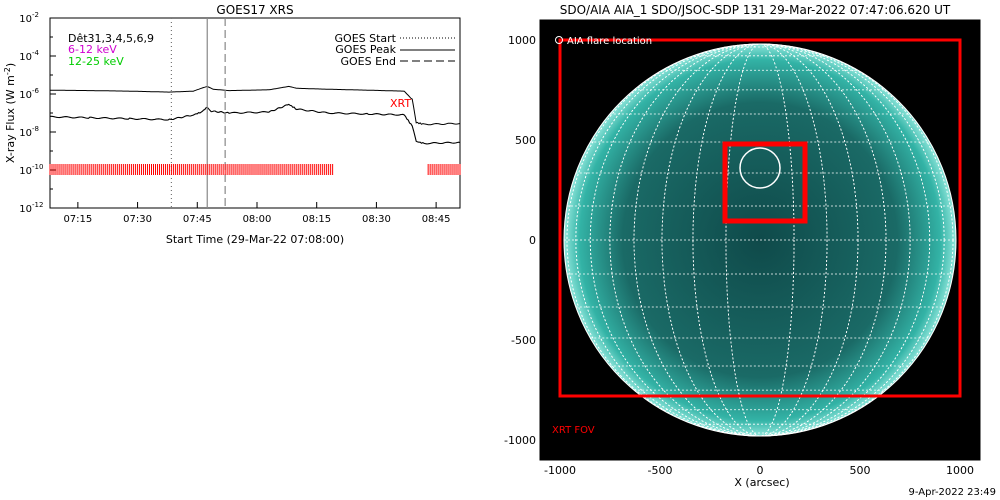  I want to click on goes-y-axis-label: X-ray Flux (W m-2), so click(10, 113).